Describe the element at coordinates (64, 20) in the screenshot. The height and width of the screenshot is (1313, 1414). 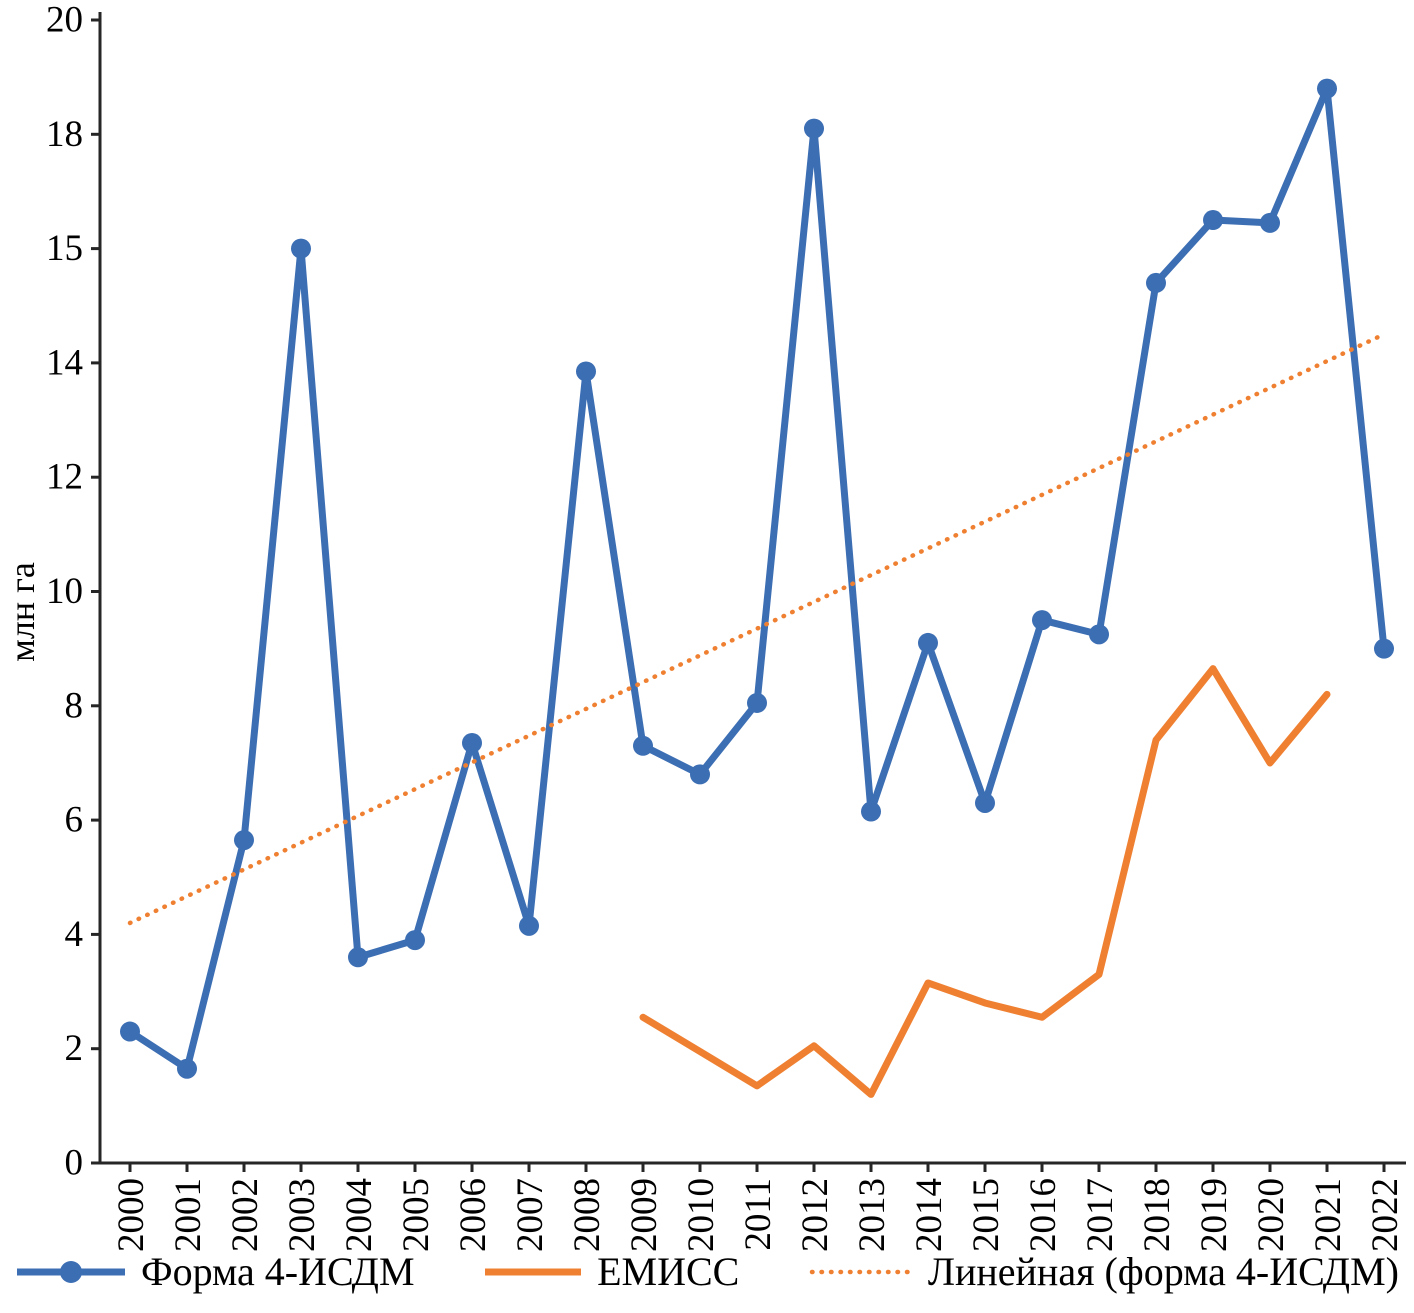
I see `y-tick-label: 20` at that location.